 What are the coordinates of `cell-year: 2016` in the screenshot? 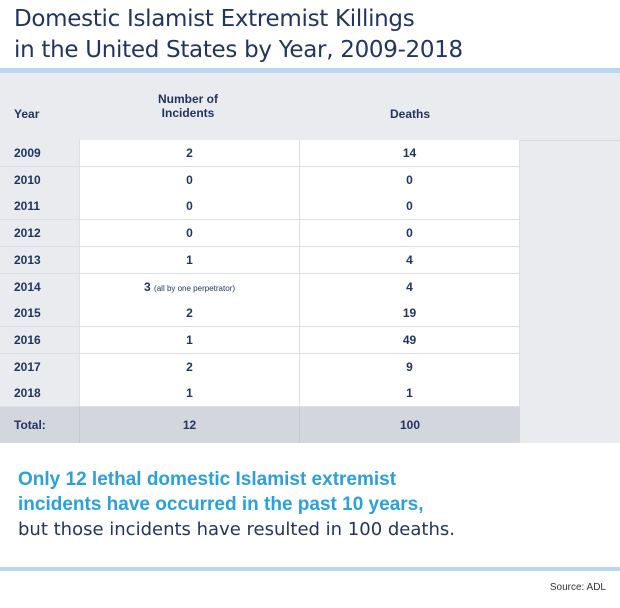 It's located at (40, 339).